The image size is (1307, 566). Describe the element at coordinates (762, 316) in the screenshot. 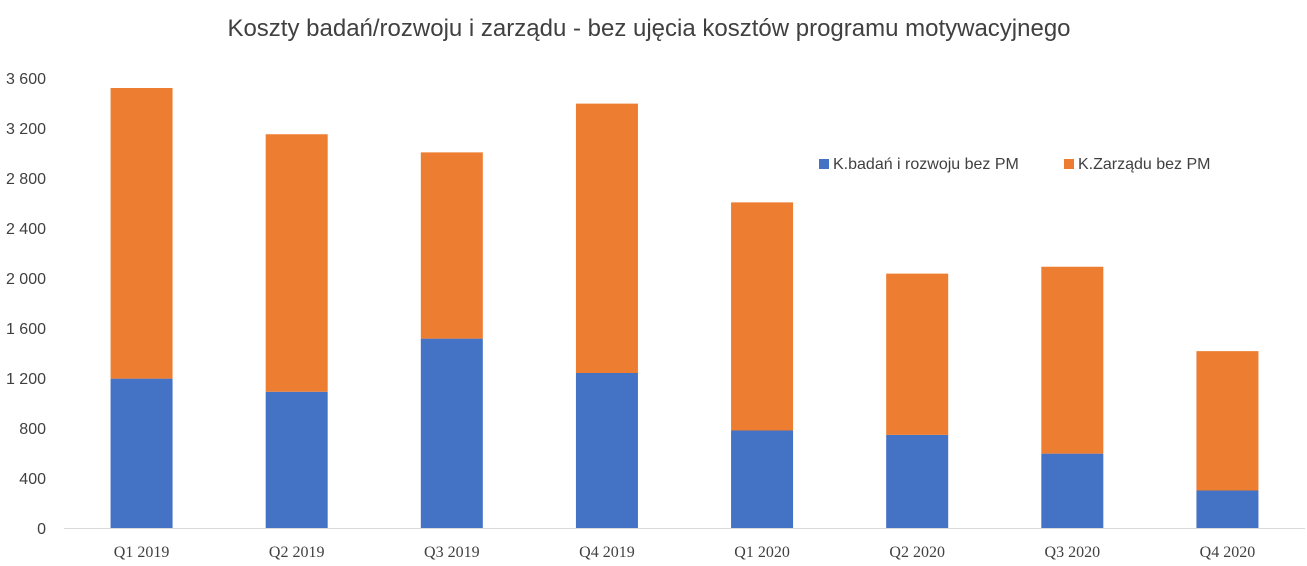

I see `bar-management-q1-2020` at that location.